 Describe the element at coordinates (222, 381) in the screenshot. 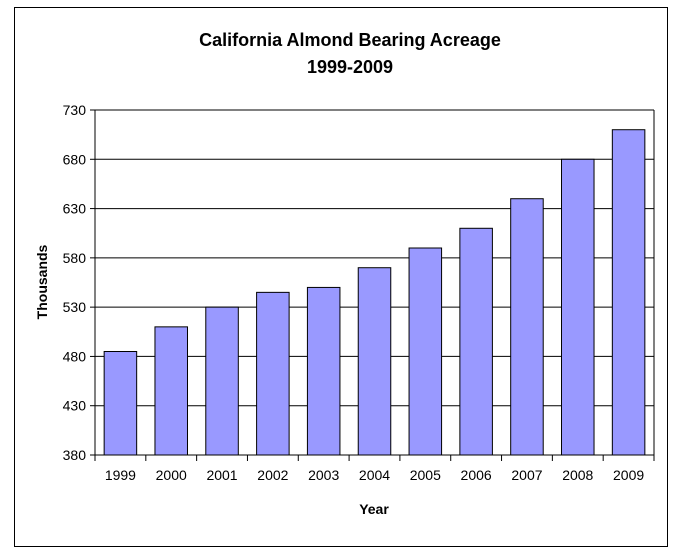

I see `bar-2001` at that location.